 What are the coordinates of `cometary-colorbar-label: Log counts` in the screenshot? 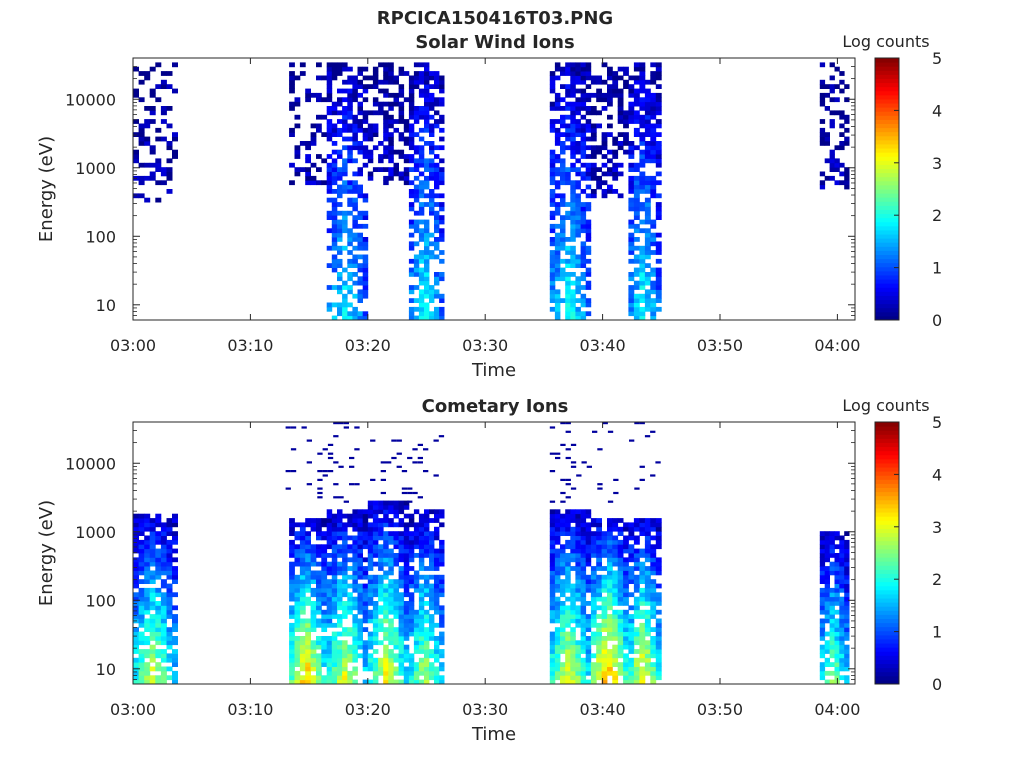 It's located at (885, 405).